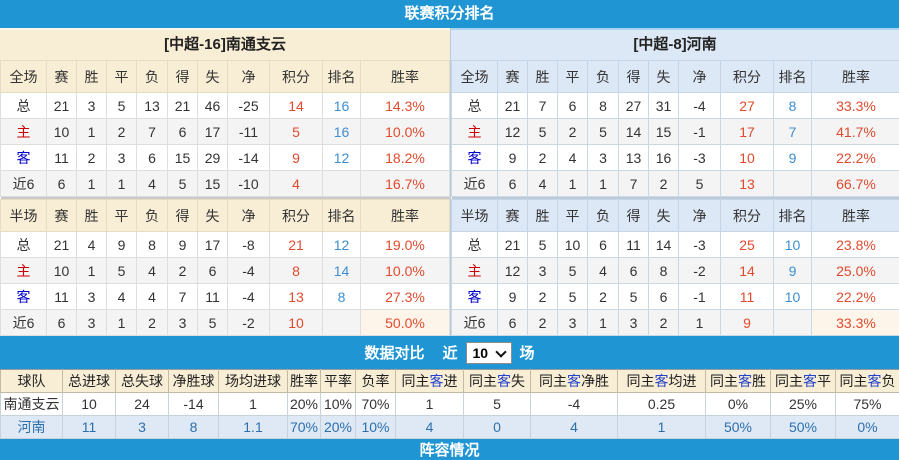  I want to click on row-label: 客, so click(23, 157).